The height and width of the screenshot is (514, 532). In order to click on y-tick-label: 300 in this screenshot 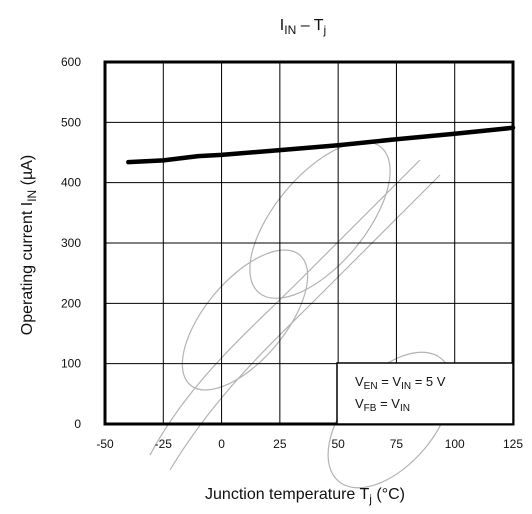, I will do `click(71, 243)`.